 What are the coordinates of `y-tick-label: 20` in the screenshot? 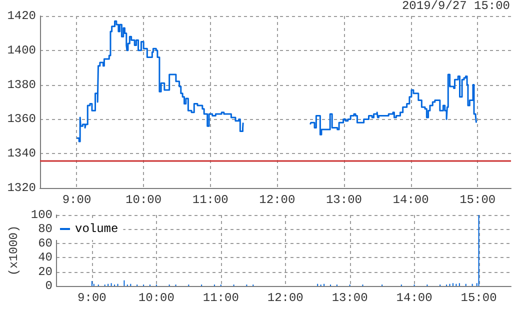 It's located at (45, 271).